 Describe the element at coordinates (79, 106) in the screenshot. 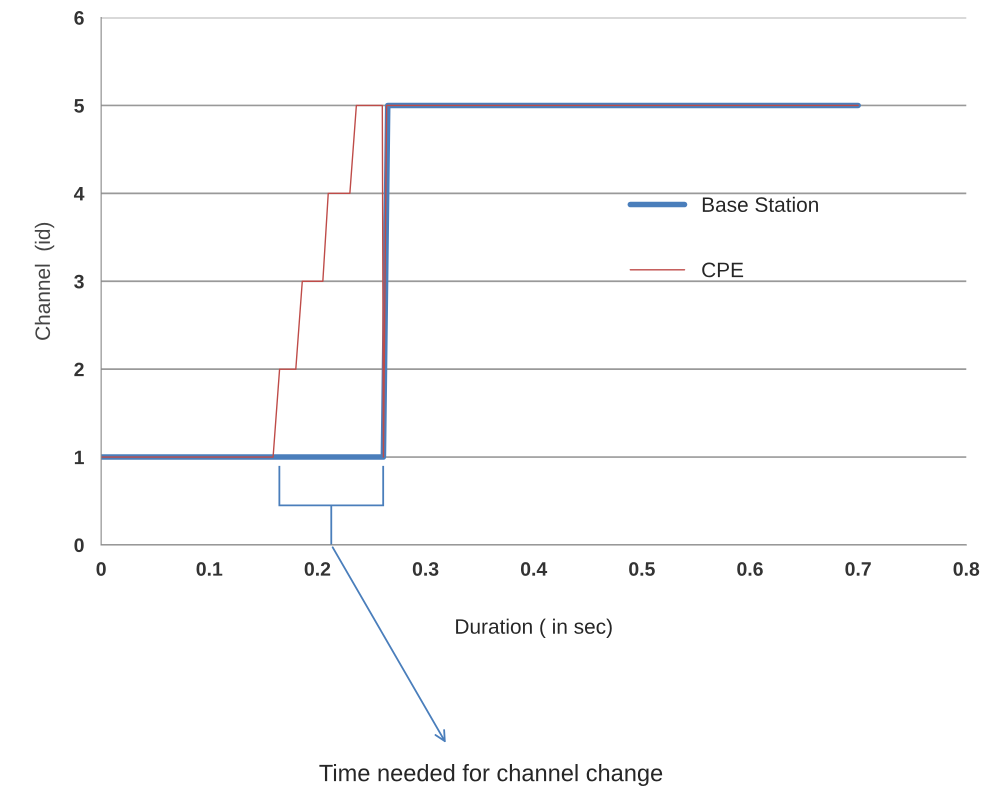

I see `y-tick-label: 5` at that location.